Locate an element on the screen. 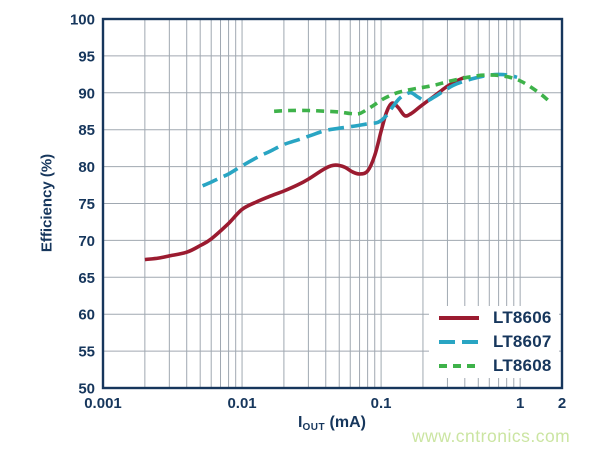 The width and height of the screenshot is (600, 452). x-tick-label: 2 is located at coordinates (562, 403).